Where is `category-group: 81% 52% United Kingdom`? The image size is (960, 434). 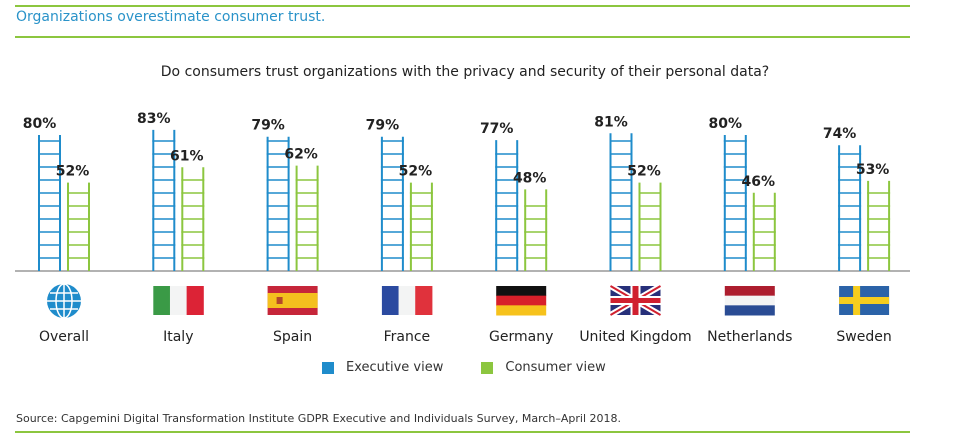 category-group: 81% 52% United Kingdom is located at coordinates (635, 229).